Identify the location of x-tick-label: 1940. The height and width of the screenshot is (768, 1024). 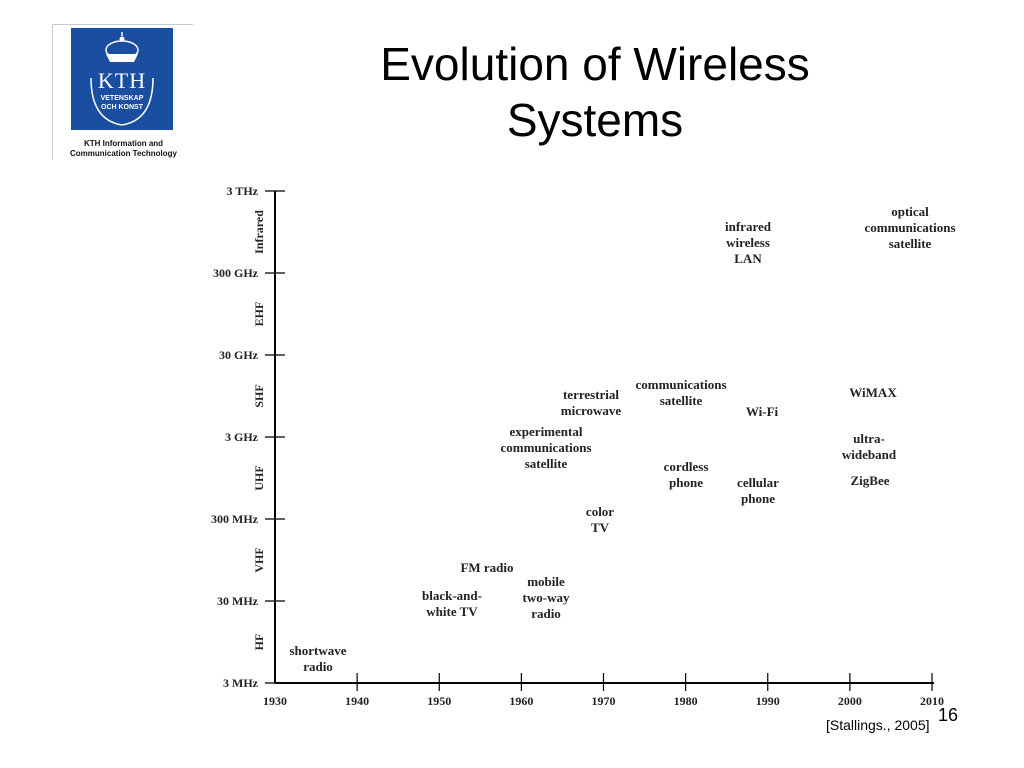
(357, 701).